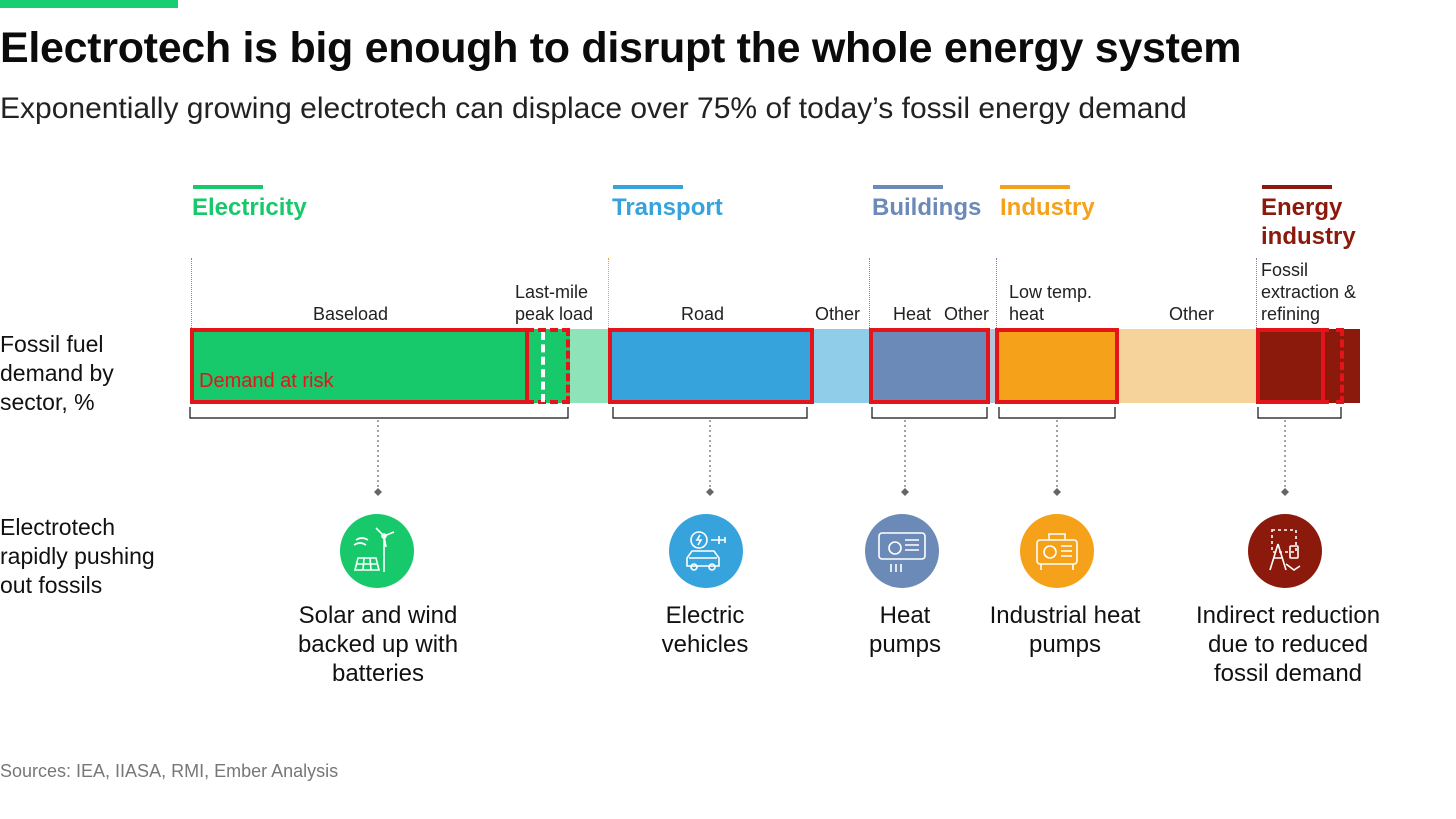 The height and width of the screenshot is (819, 1456). I want to click on solar-wind-battery-icon, so click(377, 551).